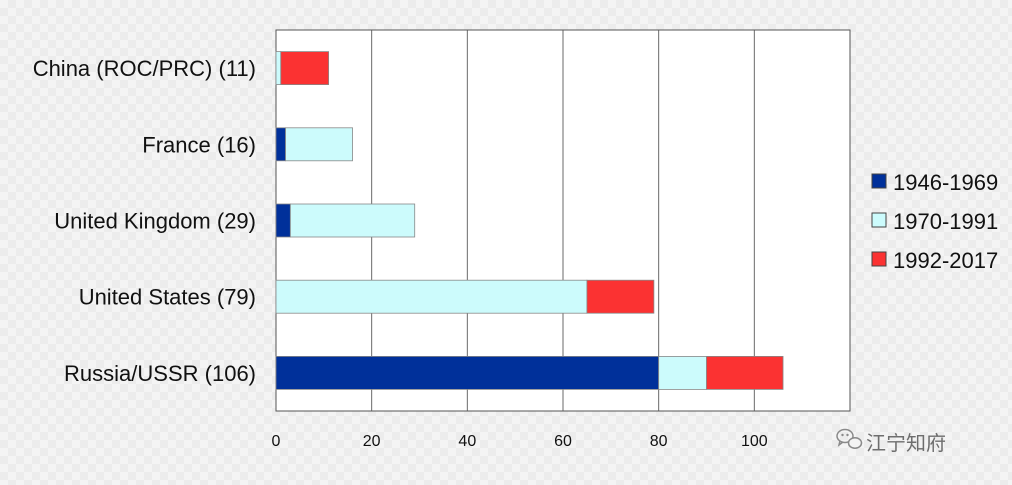 This screenshot has width=1012, height=485. What do you see at coordinates (563, 441) in the screenshot?
I see `x-tick-label: 60` at bounding box center [563, 441].